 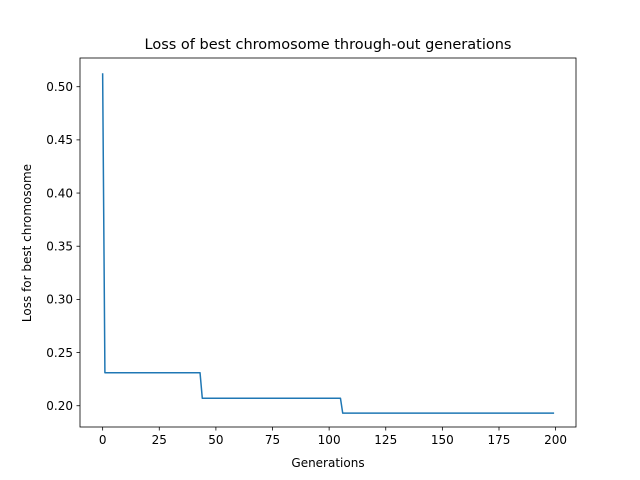 I want to click on y-tick-label-0.50: 0.50, so click(x=59, y=87).